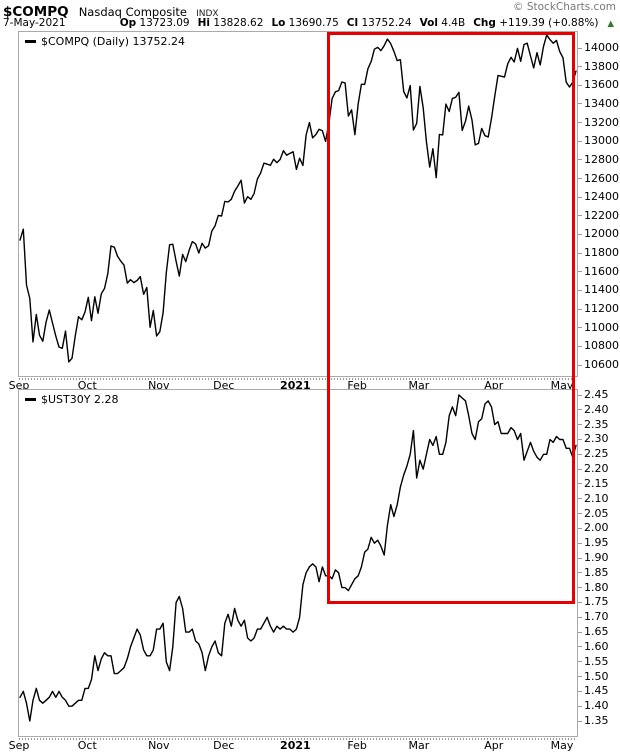 The height and width of the screenshot is (752, 620). I want to click on ust30y-legend: $UST30Y 2.28, so click(71, 399).